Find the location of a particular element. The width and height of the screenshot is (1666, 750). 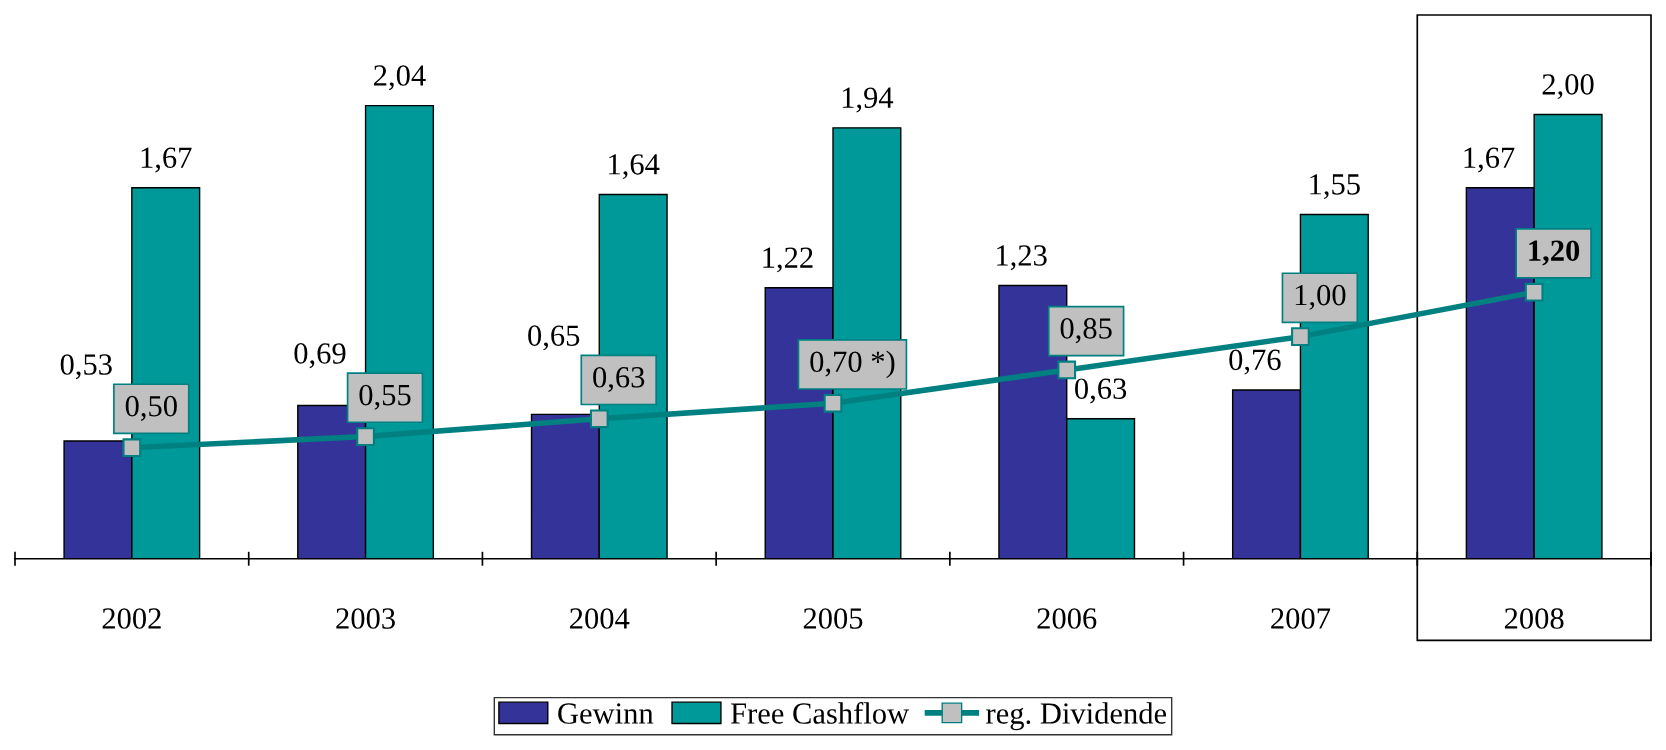

data-label: 0,70 *) is located at coordinates (852, 364).